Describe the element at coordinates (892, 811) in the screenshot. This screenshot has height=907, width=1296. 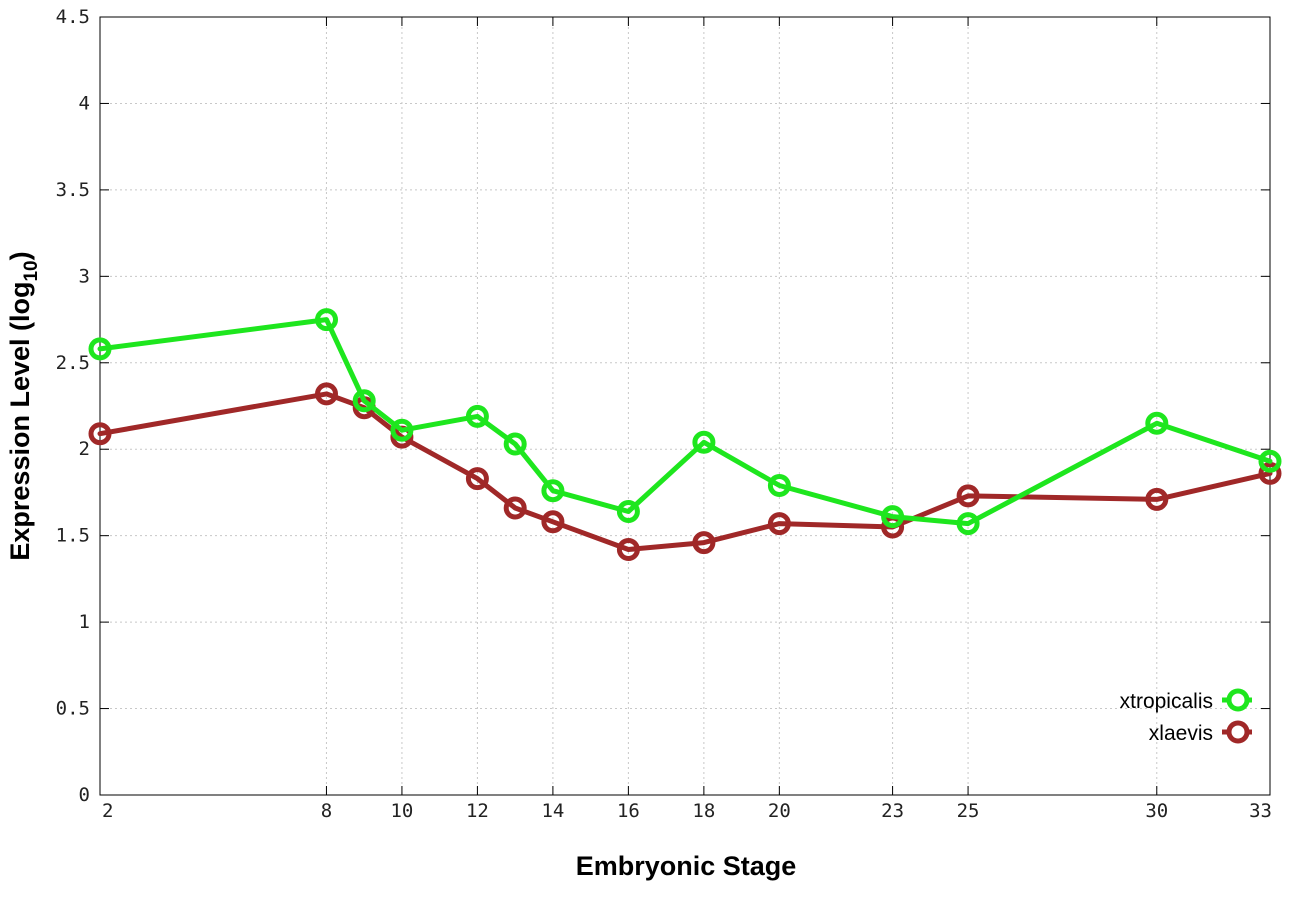
I see `x-tick-label: 23` at that location.